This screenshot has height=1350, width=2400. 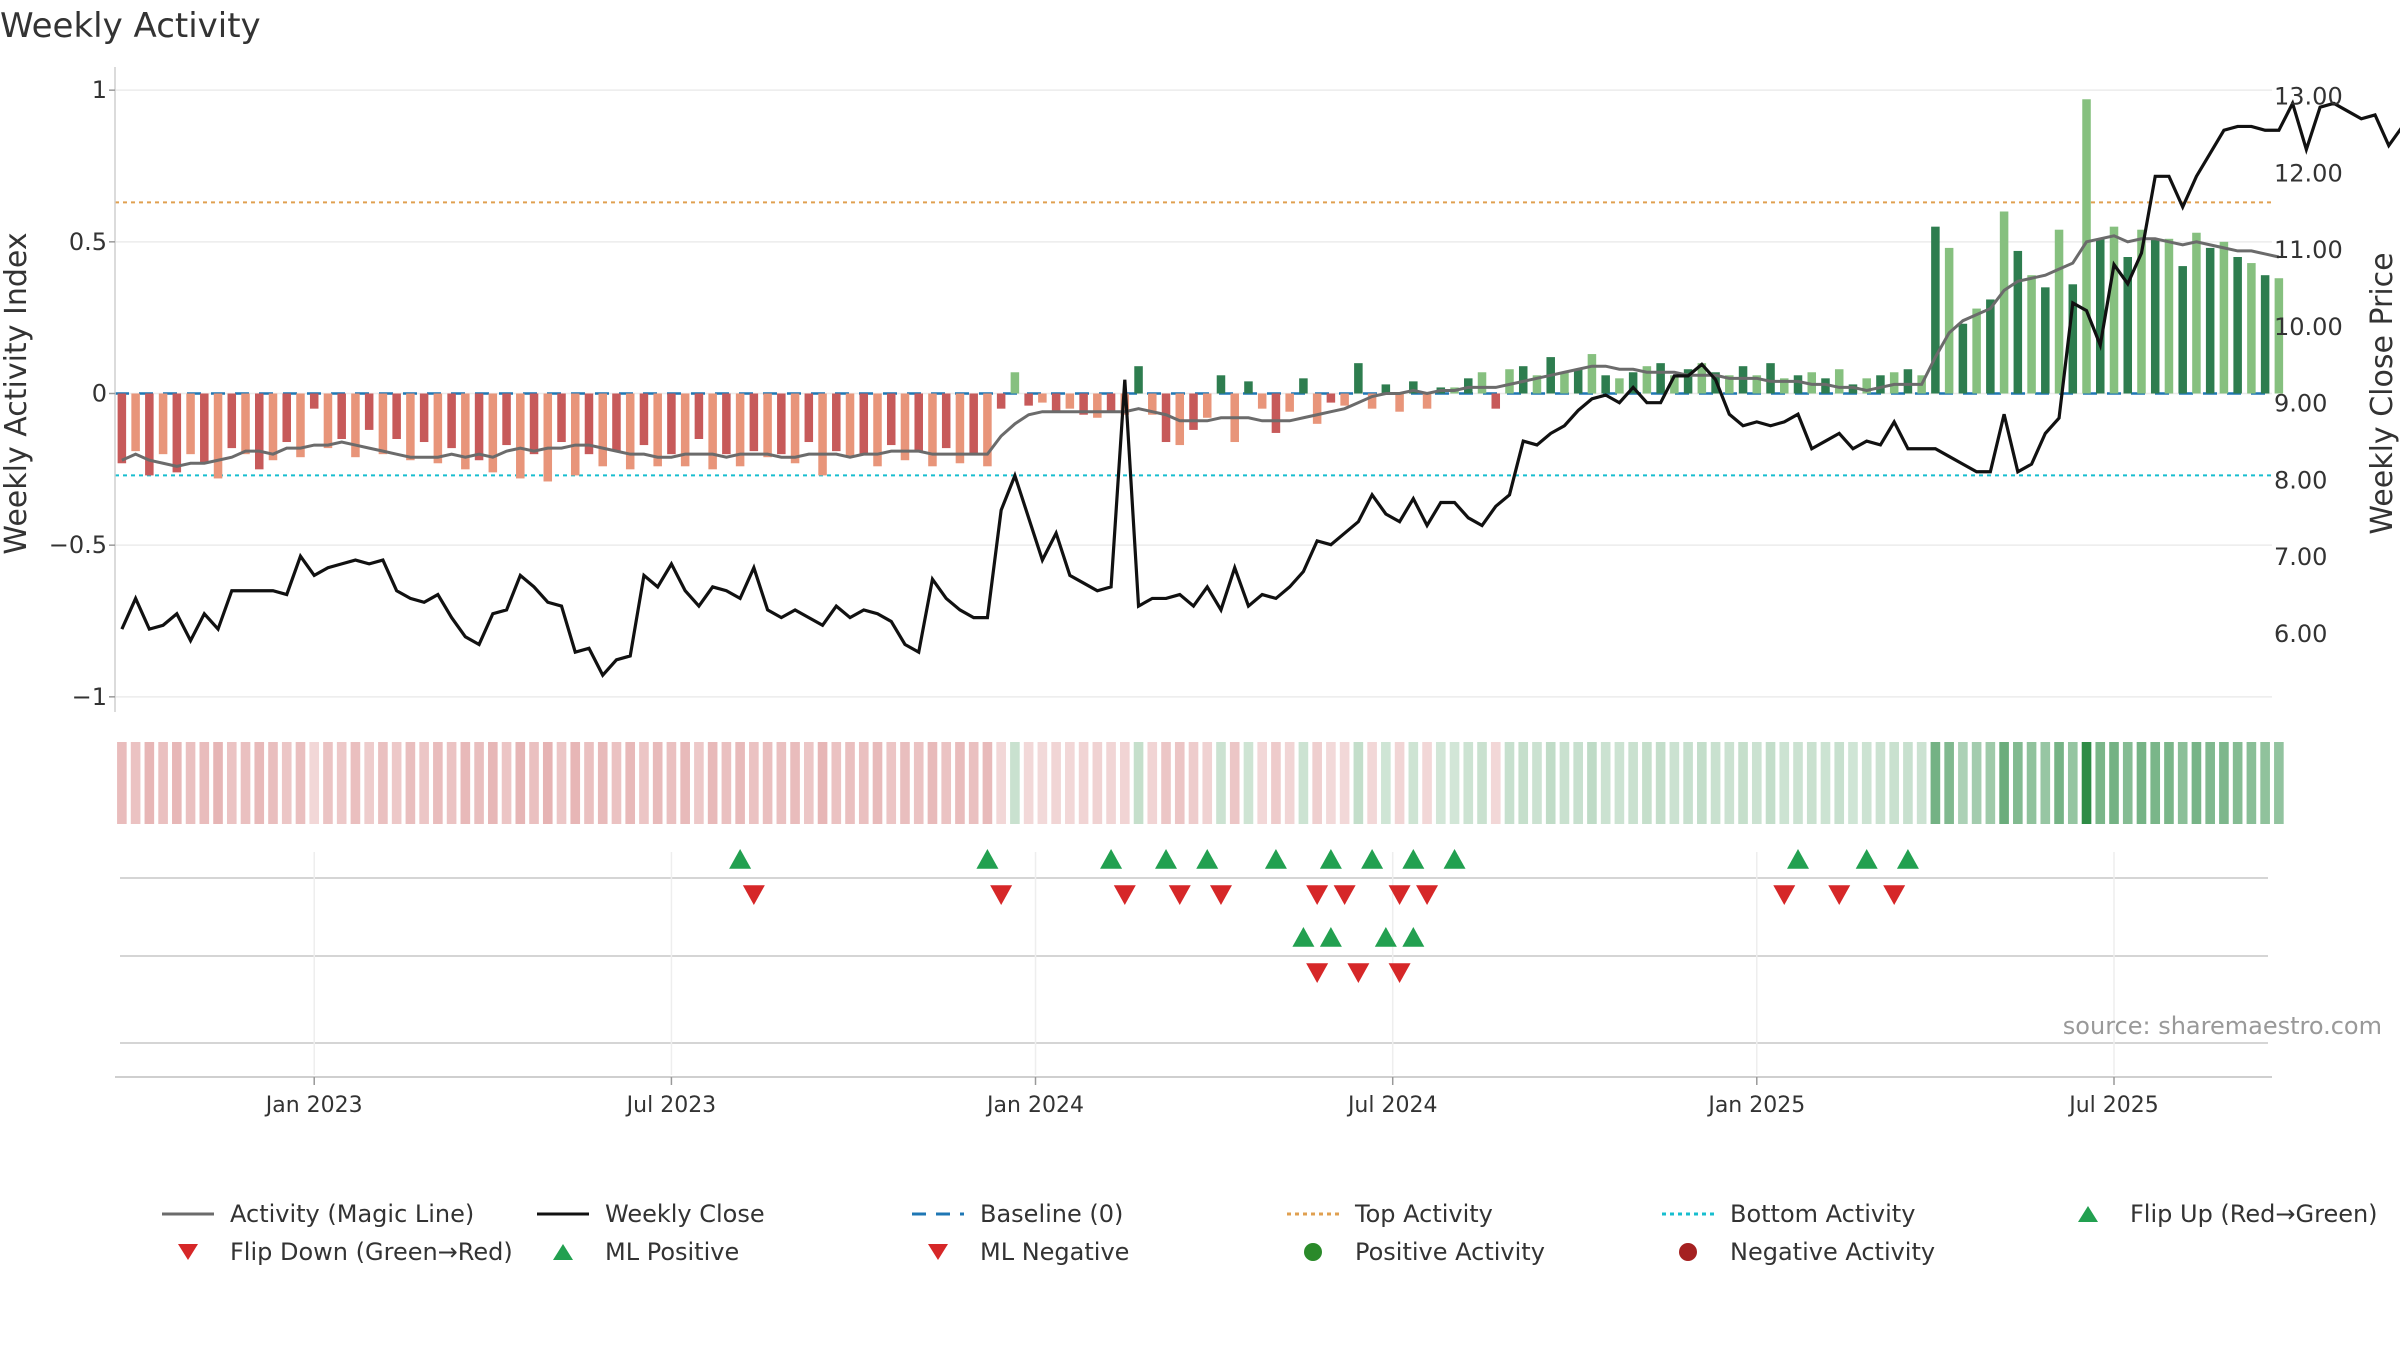 I want to click on legend-label: Bottom Activity, so click(x=1823, y=1214).